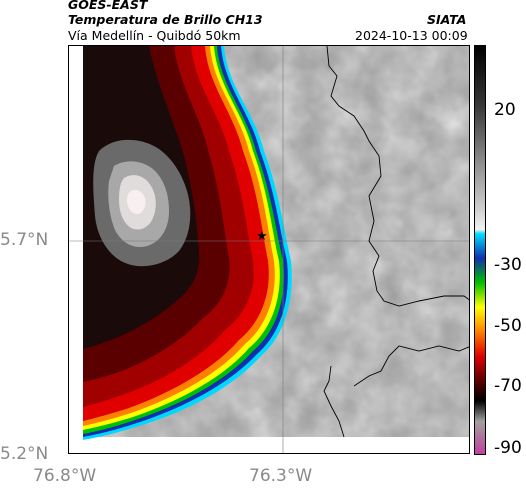  What do you see at coordinates (447, 19) in the screenshot?
I see `agency-label: SIATA` at bounding box center [447, 19].